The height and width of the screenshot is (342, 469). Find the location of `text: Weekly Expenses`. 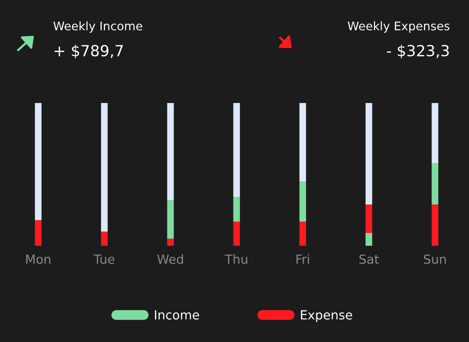

text: Weekly Expenses is located at coordinates (399, 27).